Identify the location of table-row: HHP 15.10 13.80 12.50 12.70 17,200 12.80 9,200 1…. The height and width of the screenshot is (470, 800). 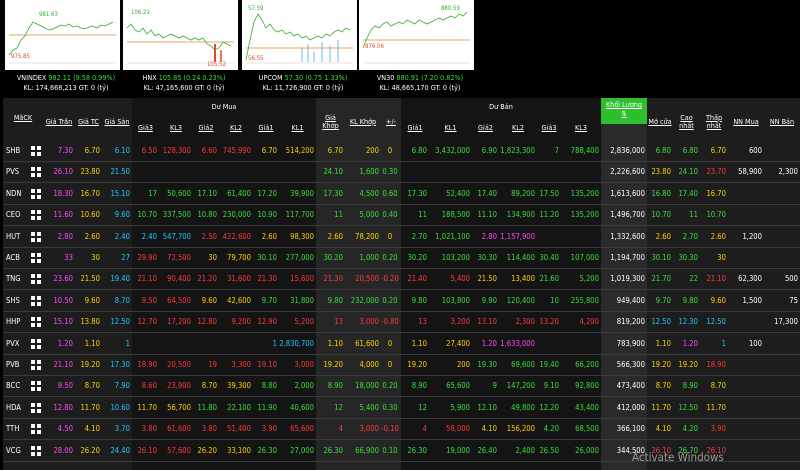
(401, 321).